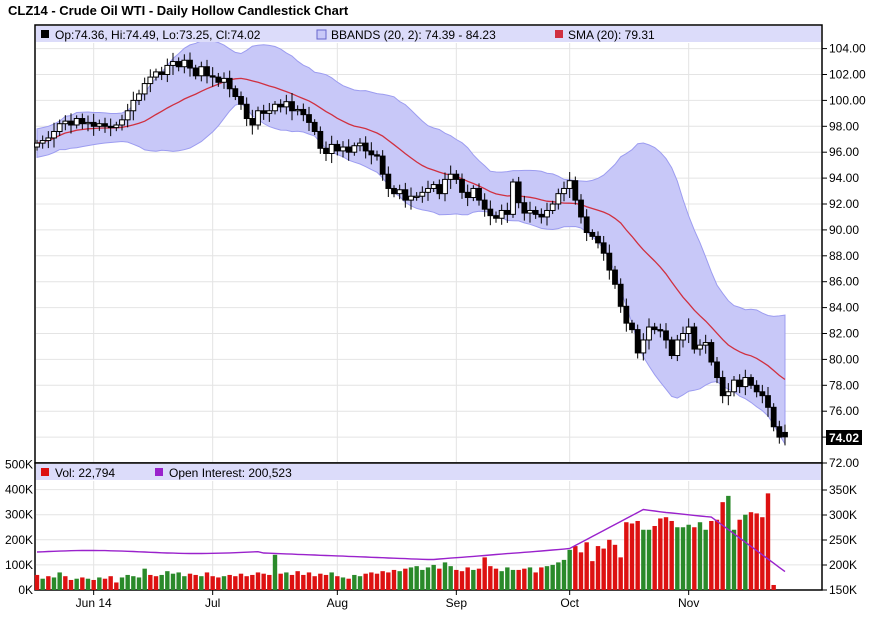 The width and height of the screenshot is (876, 640). Describe the element at coordinates (85, 473) in the screenshot. I see `volume-legend: Vol: 22,794` at that location.